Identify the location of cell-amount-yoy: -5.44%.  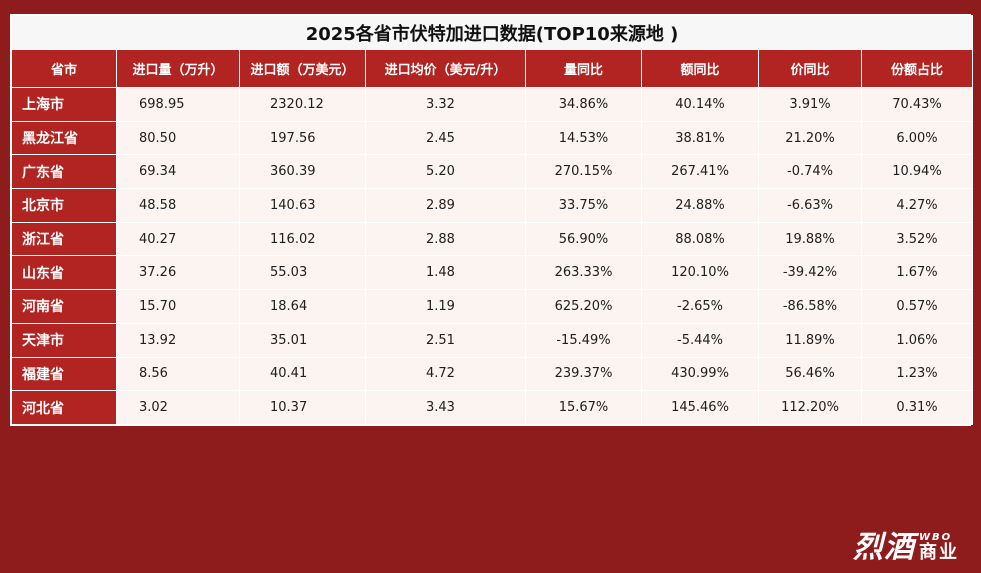
(700, 340).